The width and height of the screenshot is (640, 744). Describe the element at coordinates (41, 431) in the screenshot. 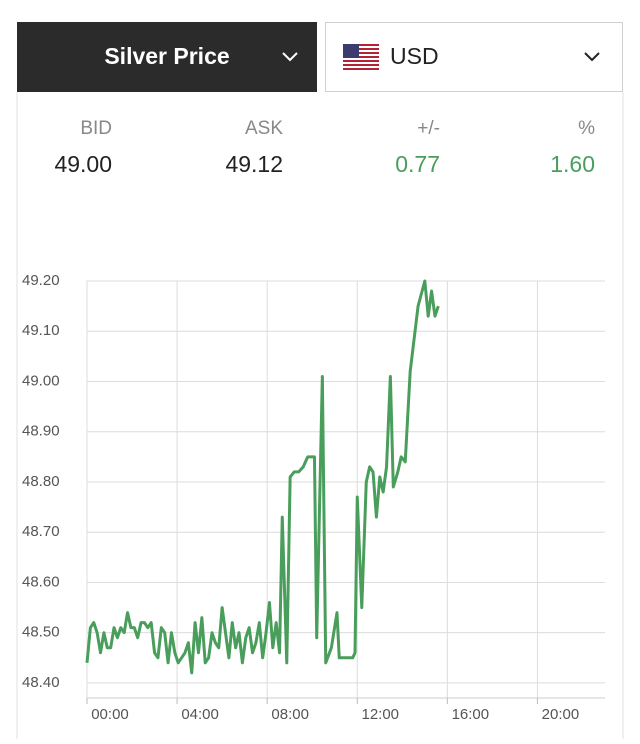

I see `y-tick-label: 48.90` at that location.